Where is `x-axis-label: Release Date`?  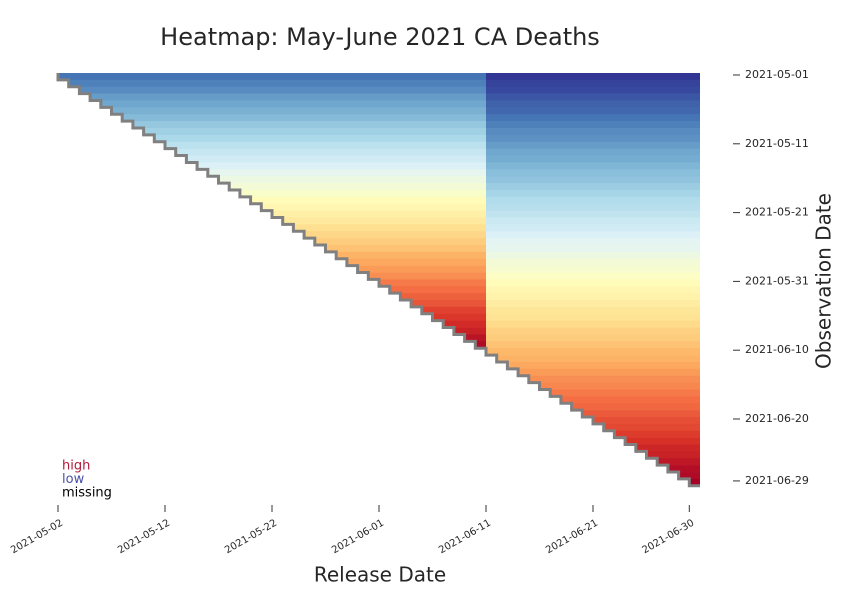
x-axis-label: Release Date is located at coordinates (380, 575).